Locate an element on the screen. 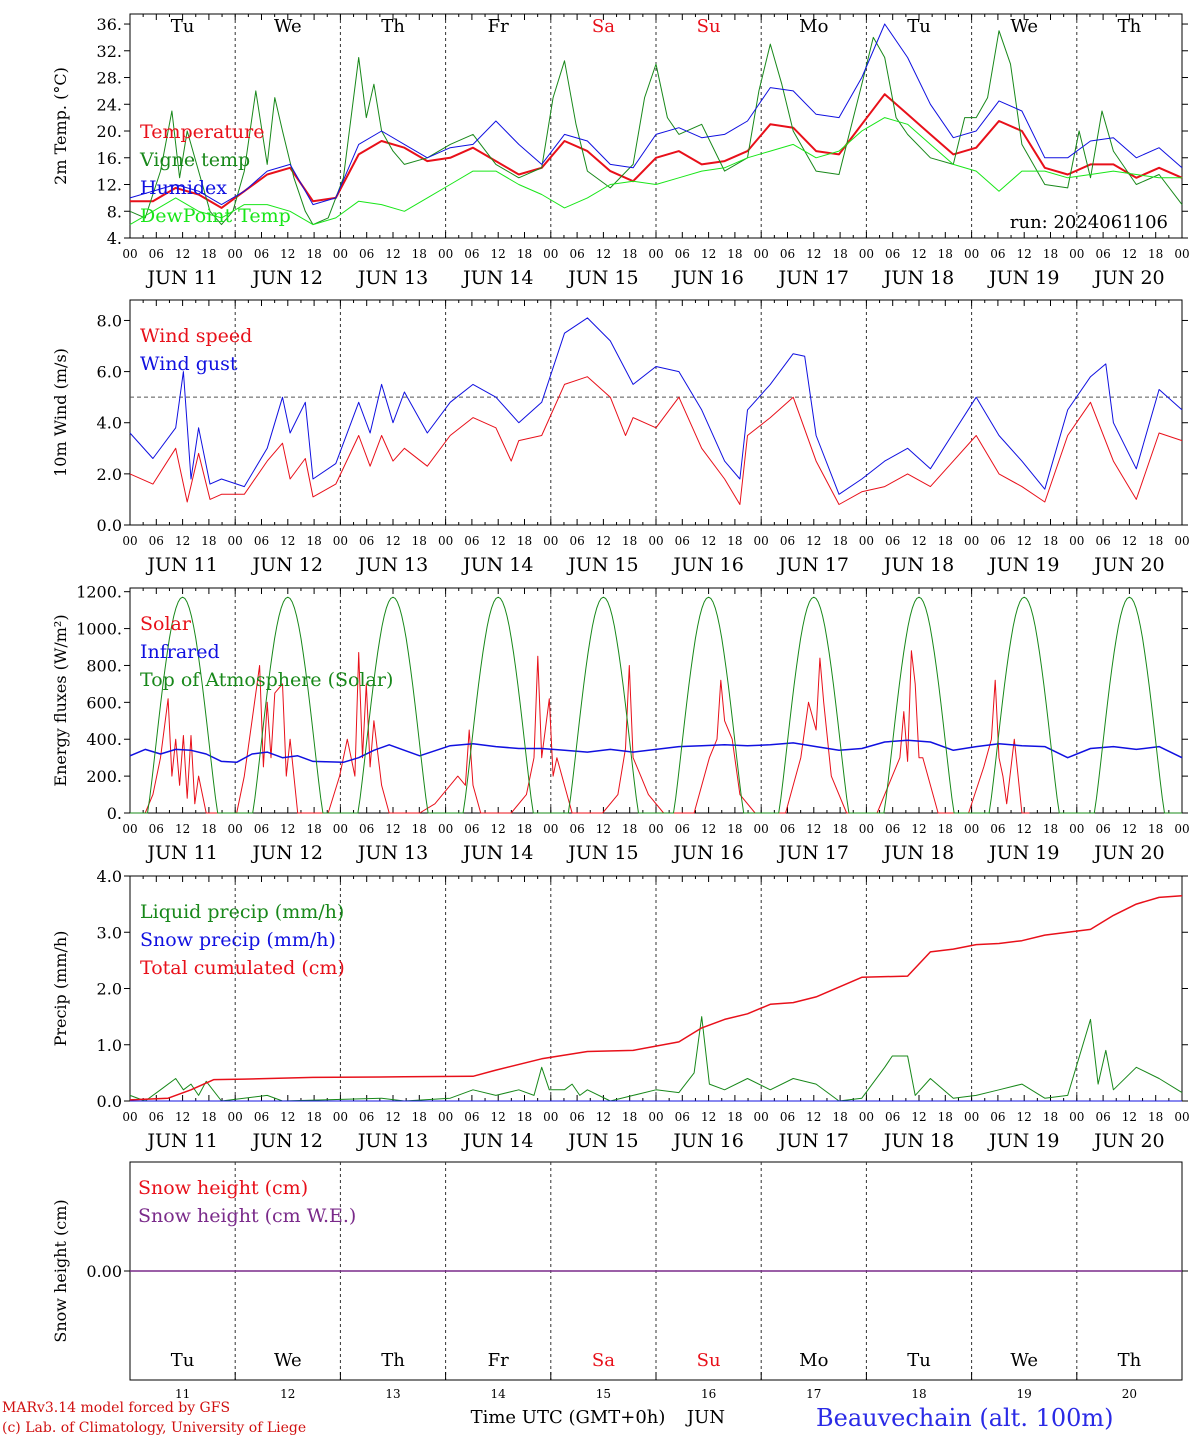 The image size is (1194, 1440). legend-entry: Vigne temp is located at coordinates (194, 160).